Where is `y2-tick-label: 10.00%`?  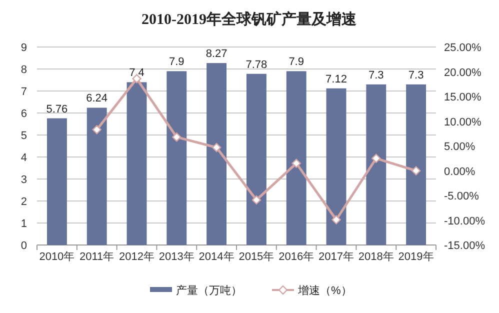 y2-tick-label: 10.00% is located at coordinates (463, 122).